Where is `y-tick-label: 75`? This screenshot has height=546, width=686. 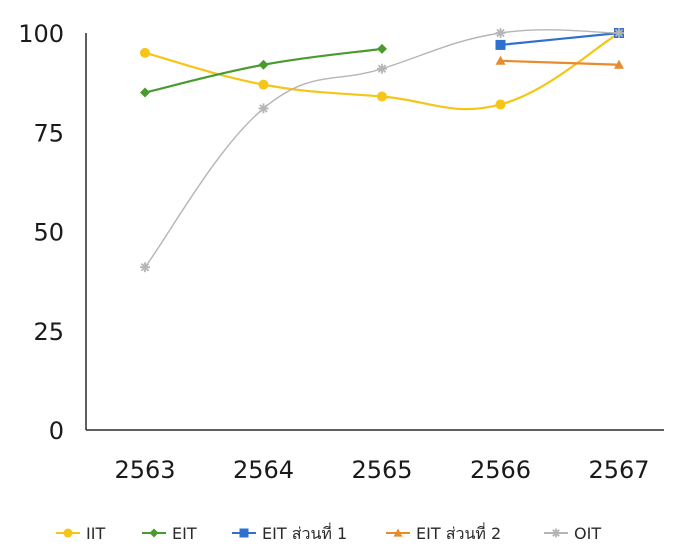 y-tick-label: 75 is located at coordinates (48, 133).